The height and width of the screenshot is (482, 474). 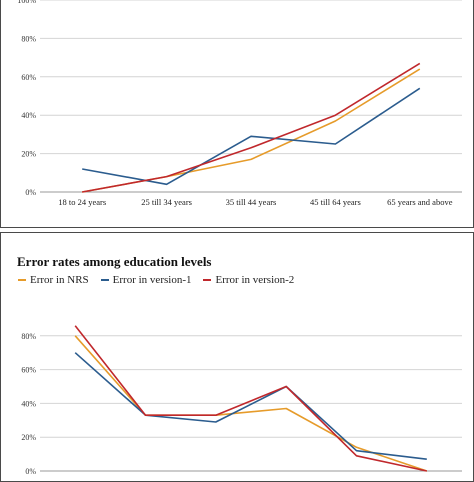 I want to click on bottom-y-tick-label: 40%, so click(x=28, y=403).